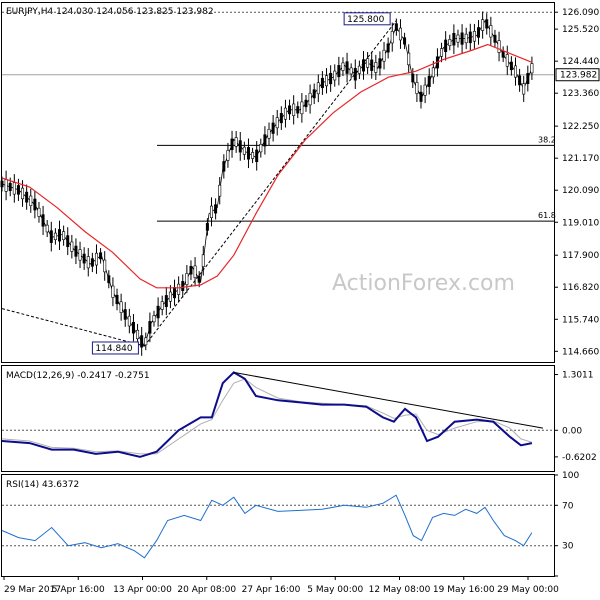  Describe the element at coordinates (580, 30) in the screenshot. I see `y-tick-label: 125.520` at that location.